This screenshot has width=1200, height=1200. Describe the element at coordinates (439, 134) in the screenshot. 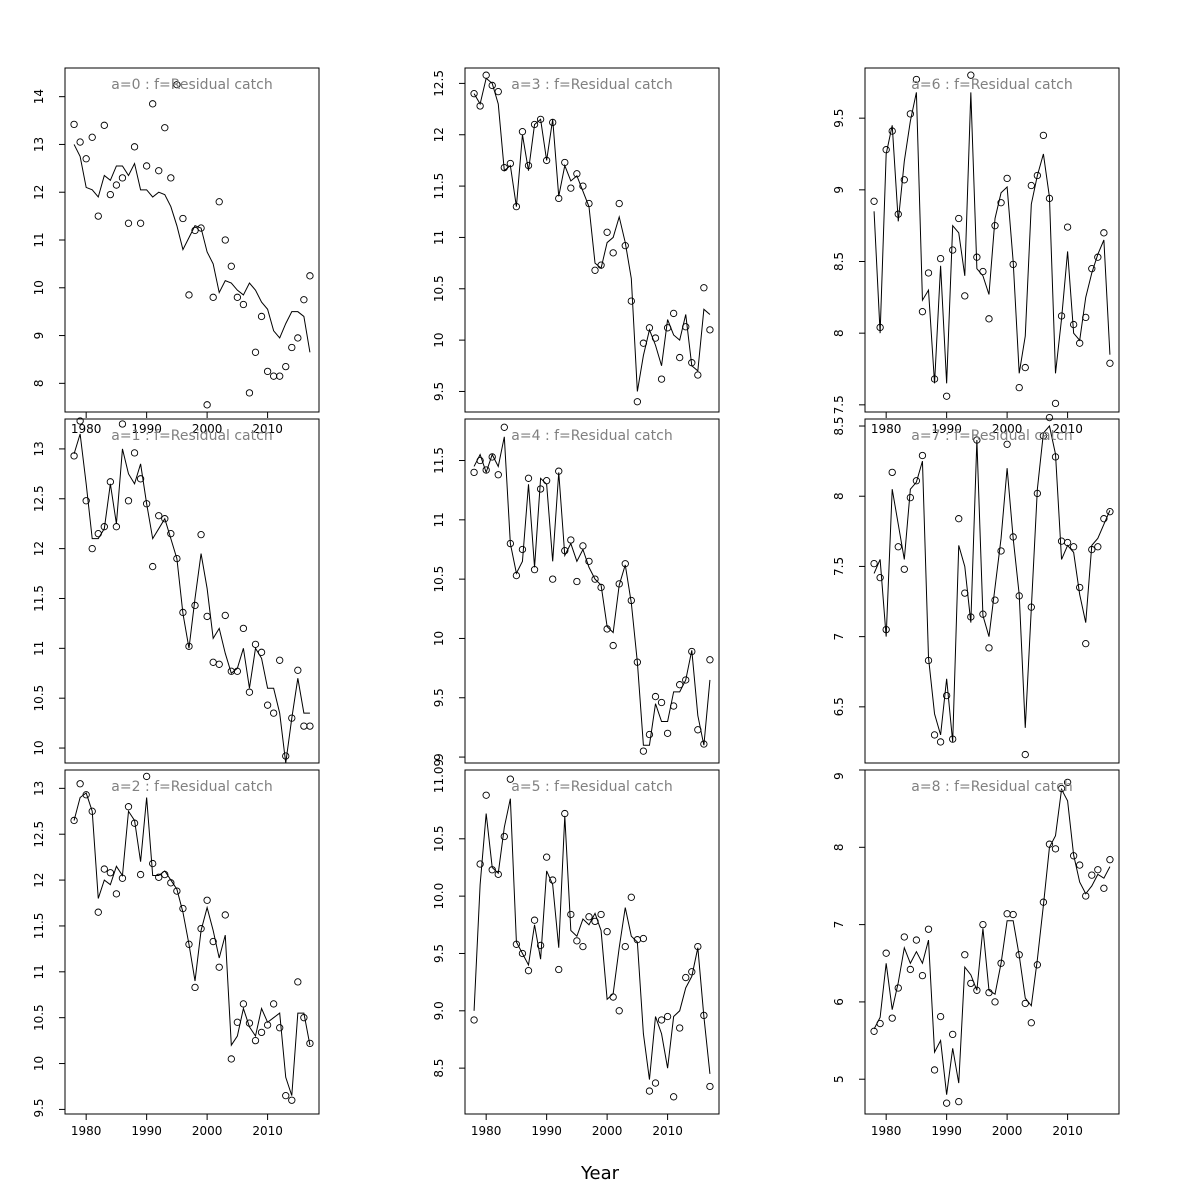

I see `y-tick-label: 12` at that location.